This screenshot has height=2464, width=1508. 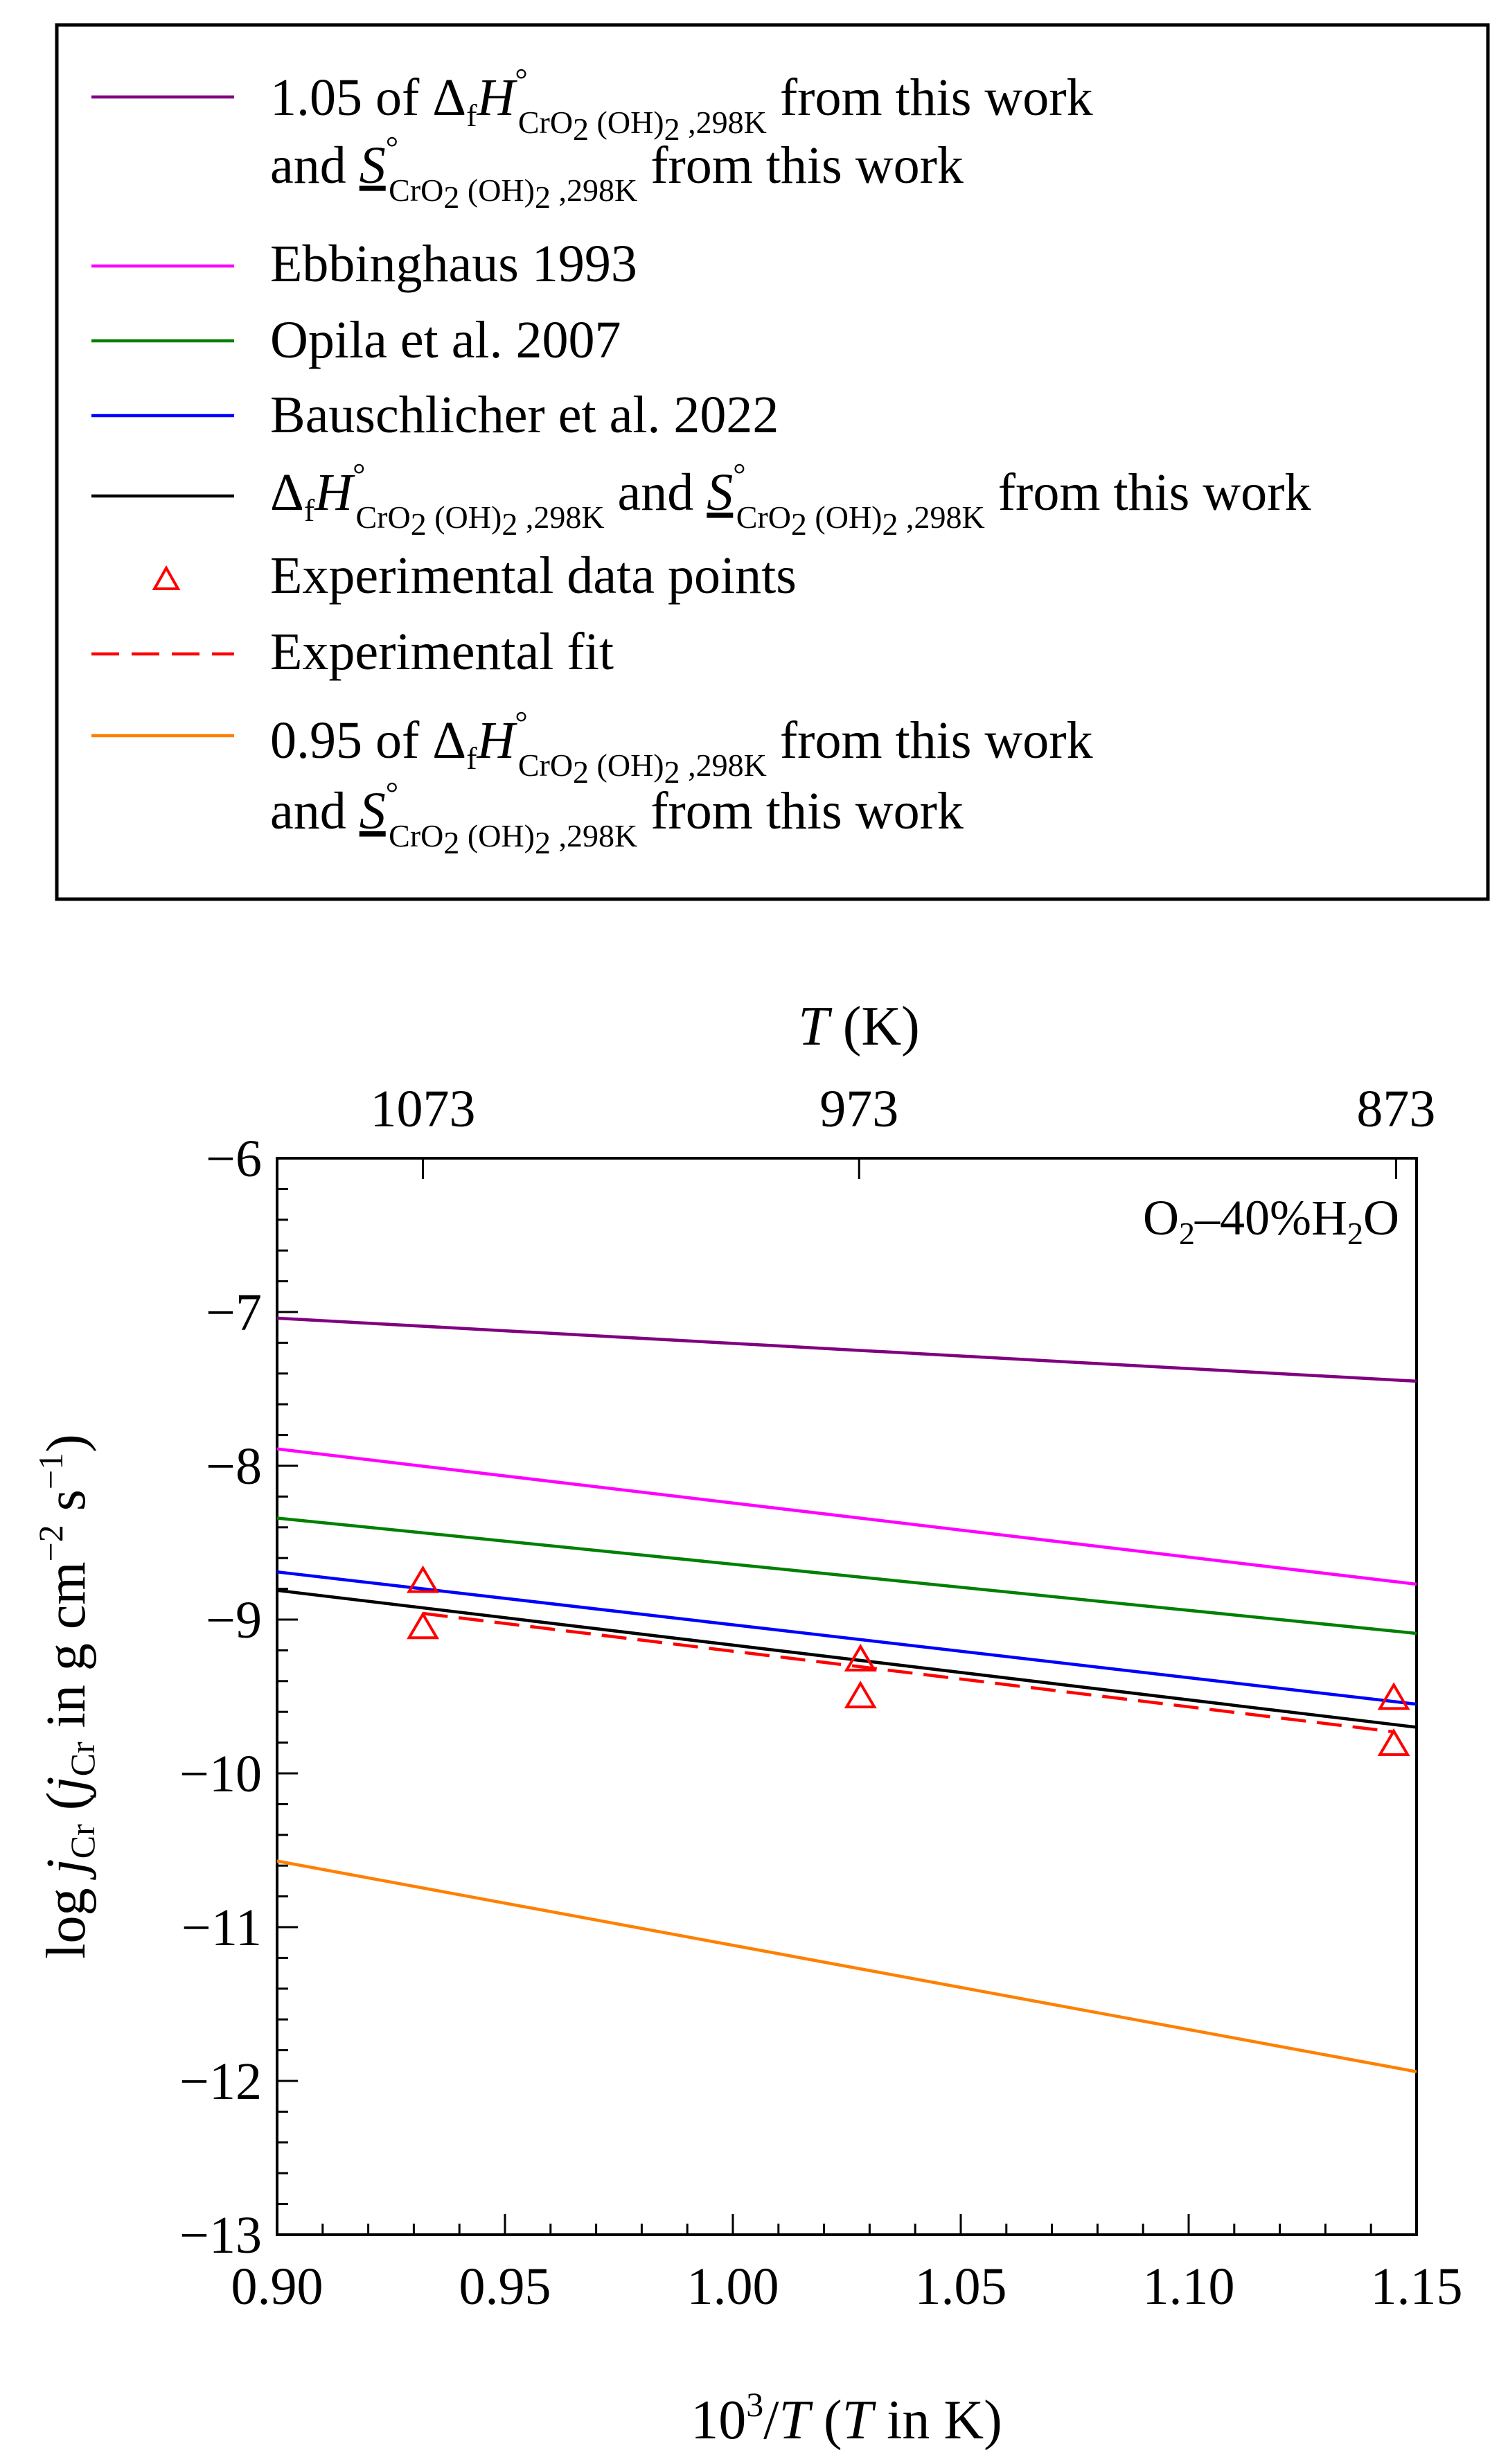 I want to click on top-ticks: 1073 973 873, so click(x=903, y=1129).